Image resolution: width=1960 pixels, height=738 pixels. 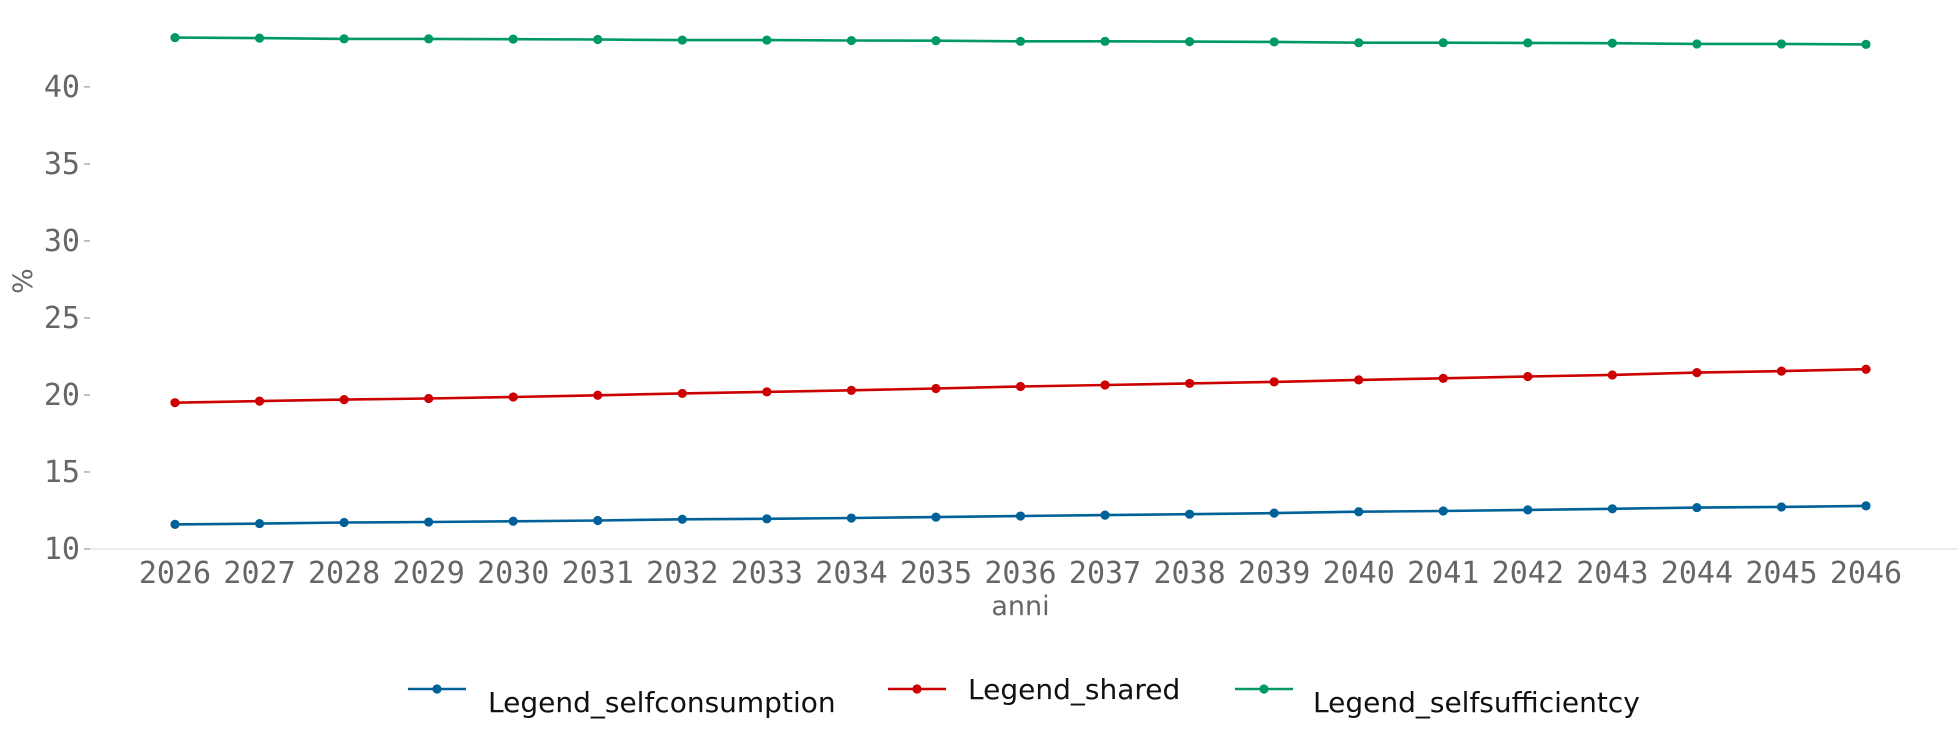 I want to click on x-tick-label: 2038, so click(x=1189, y=573).